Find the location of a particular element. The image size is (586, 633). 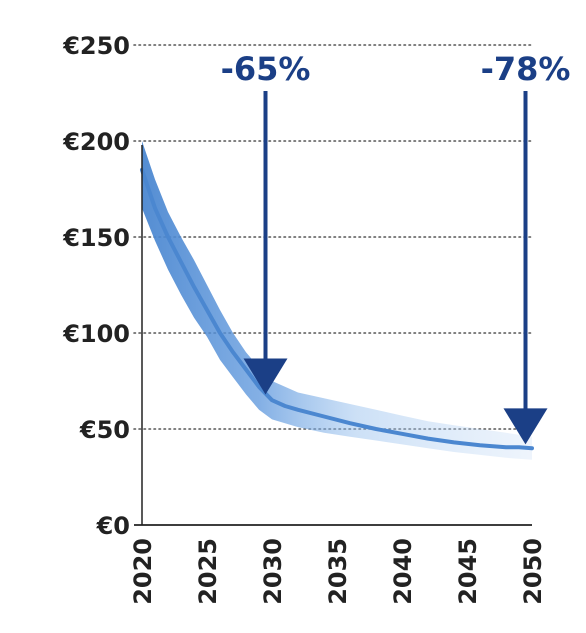

annotation-label: -65% is located at coordinates (266, 69).